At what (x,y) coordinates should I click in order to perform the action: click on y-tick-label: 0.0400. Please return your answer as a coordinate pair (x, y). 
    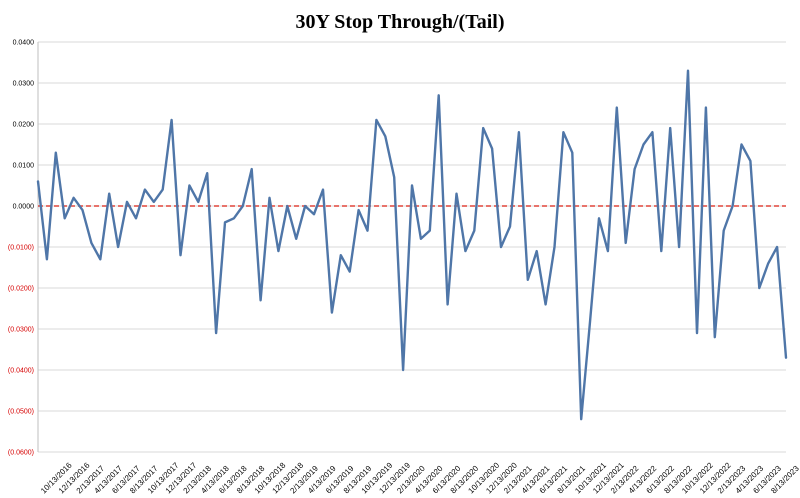
    Looking at the image, I should click on (24, 43).